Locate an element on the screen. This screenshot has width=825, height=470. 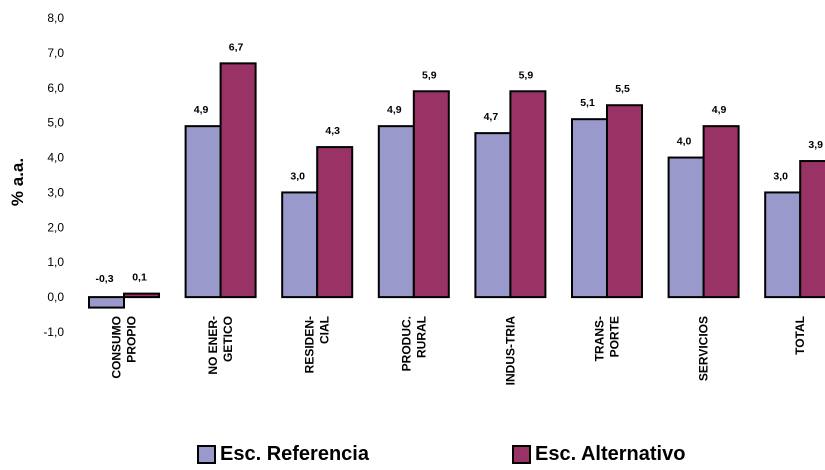
category-label: SERVICIOS is located at coordinates (704, 348).